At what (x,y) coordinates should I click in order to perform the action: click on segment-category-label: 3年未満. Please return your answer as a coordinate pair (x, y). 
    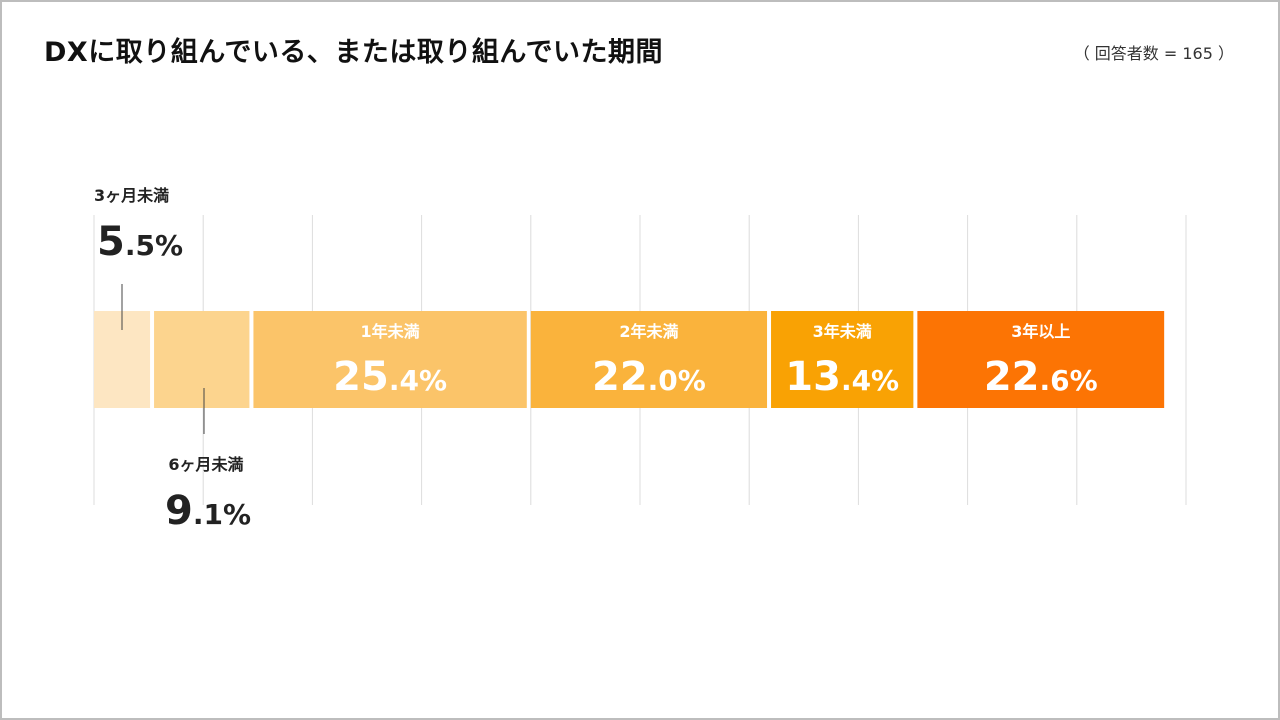
    Looking at the image, I should click on (842, 331).